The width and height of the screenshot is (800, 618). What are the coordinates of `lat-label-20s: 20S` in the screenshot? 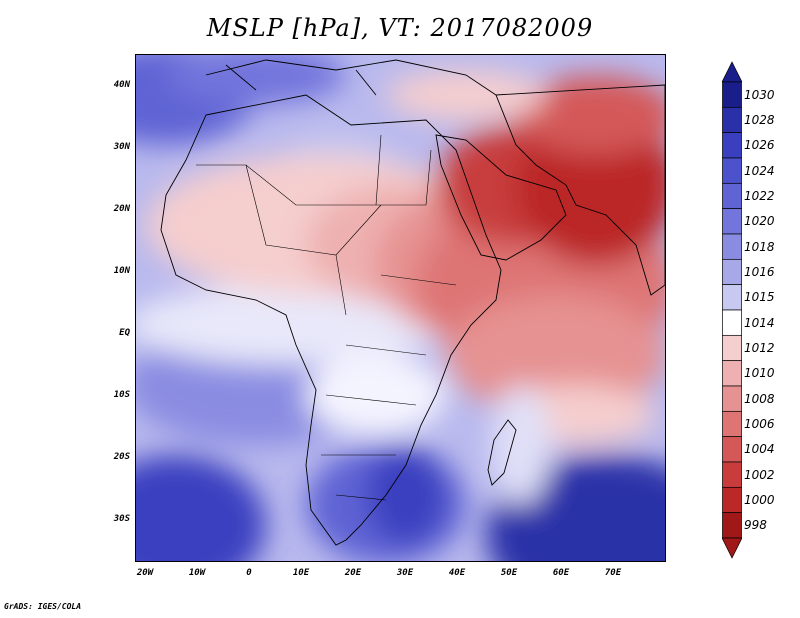 It's located at (121, 457).